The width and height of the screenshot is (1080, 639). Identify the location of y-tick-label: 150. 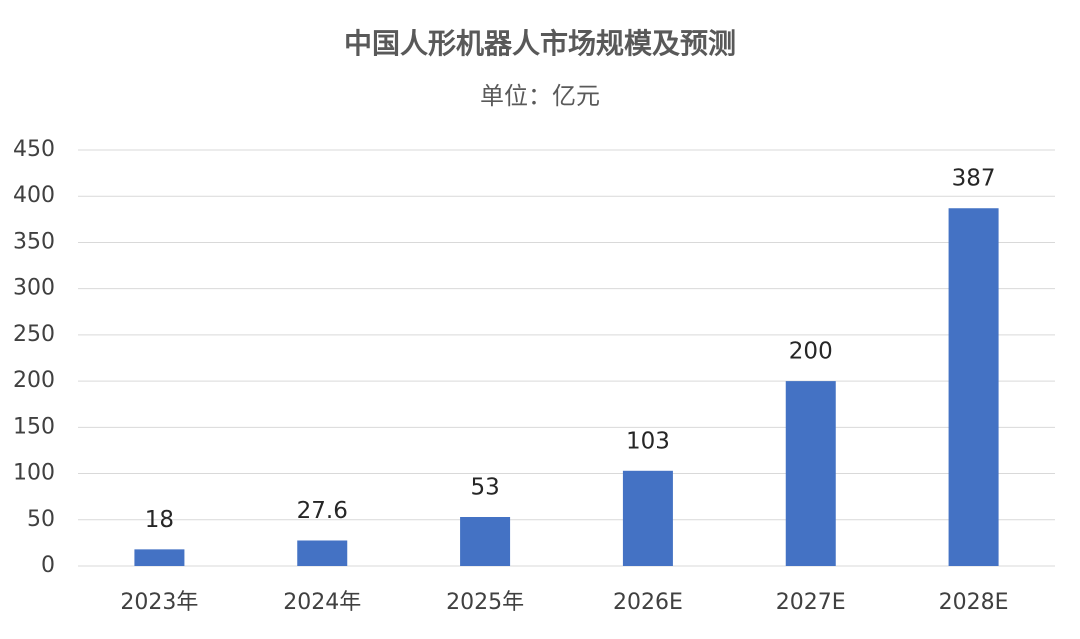
(34, 426).